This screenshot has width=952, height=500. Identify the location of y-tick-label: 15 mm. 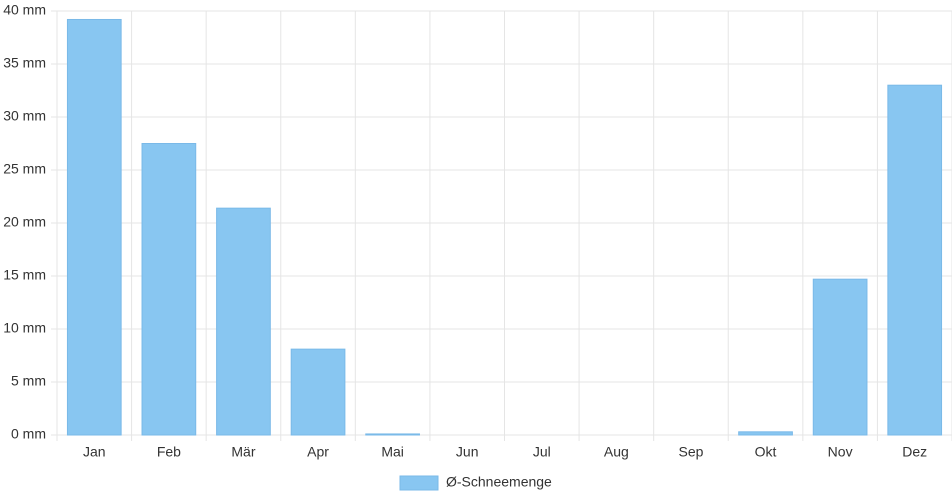
(24, 275).